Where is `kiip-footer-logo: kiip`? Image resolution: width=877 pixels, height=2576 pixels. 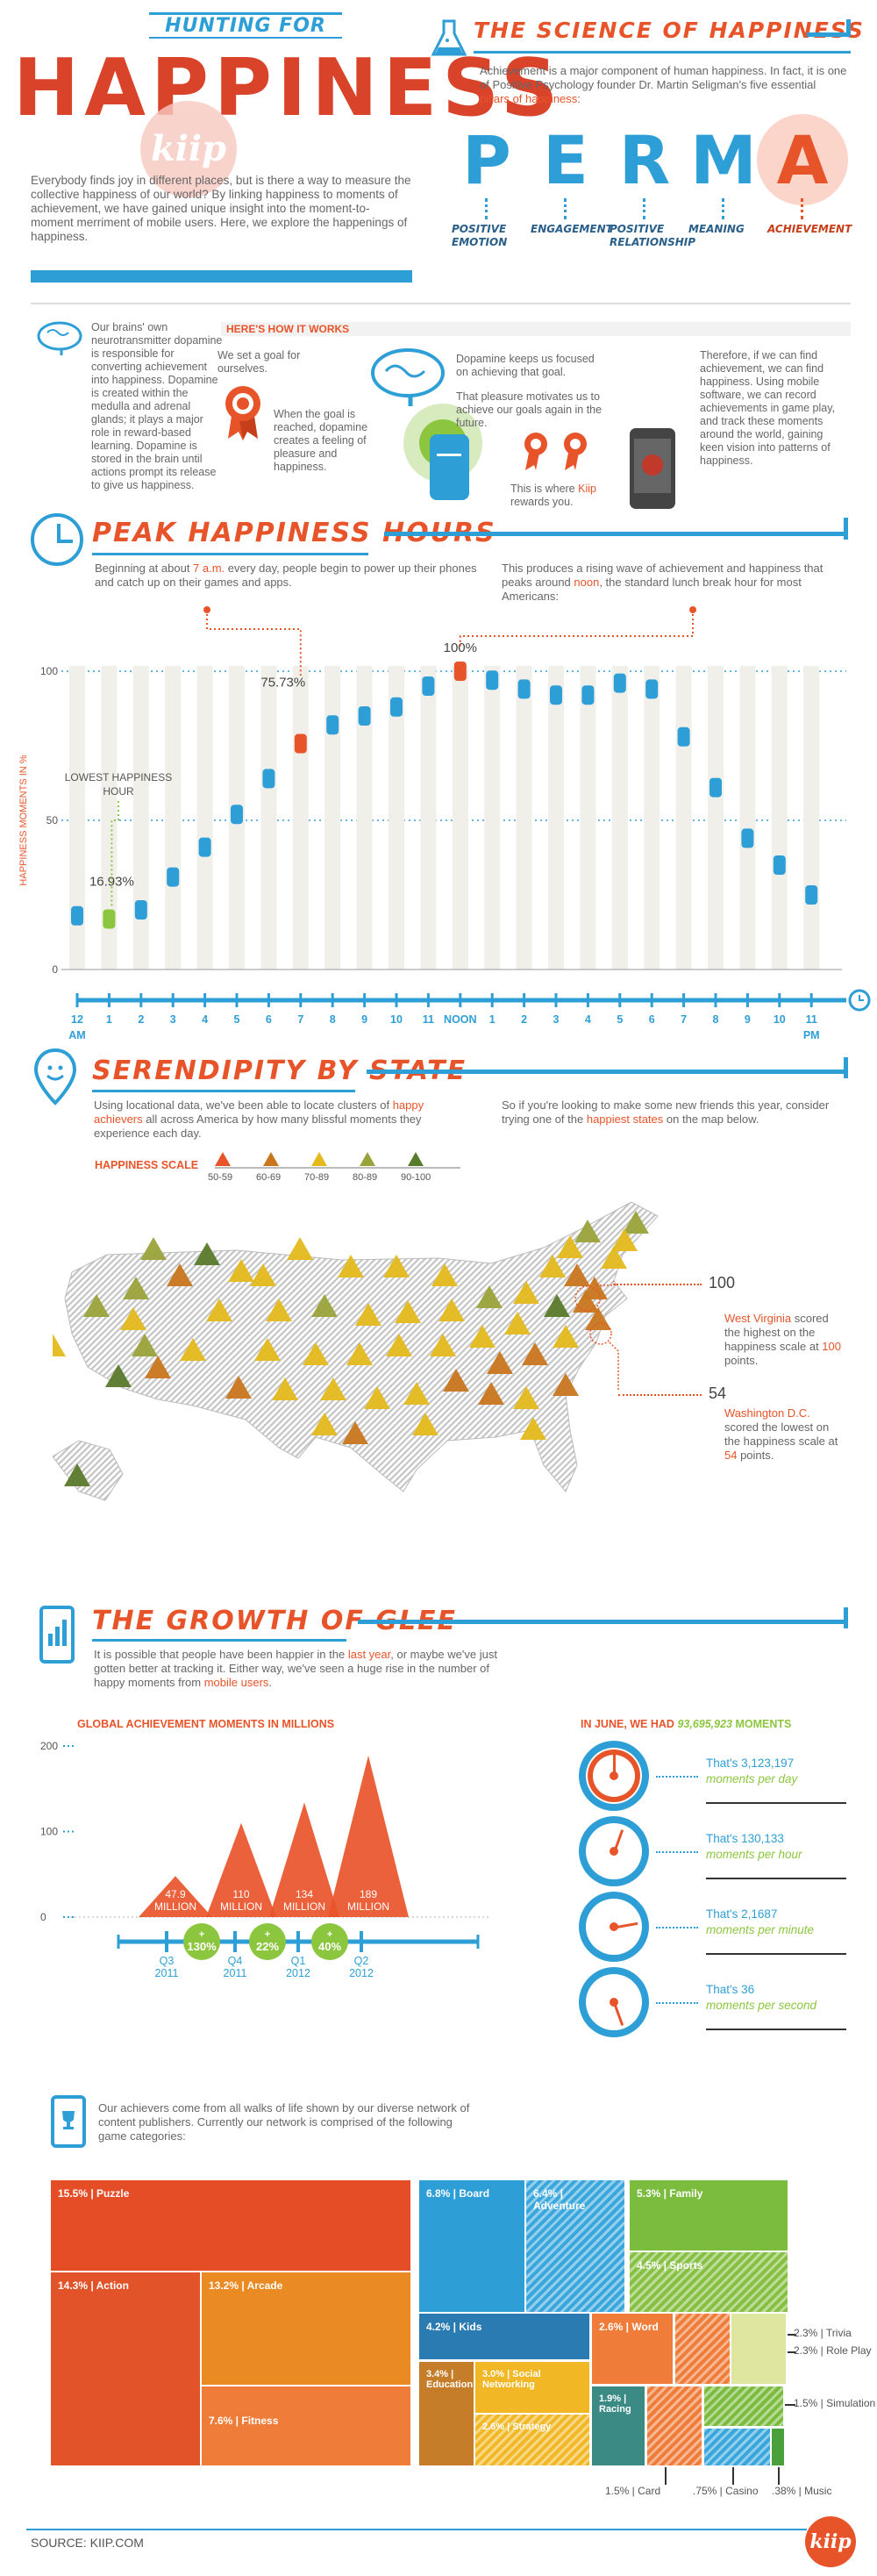
kiip-footer-logo: kiip is located at coordinates (830, 2541).